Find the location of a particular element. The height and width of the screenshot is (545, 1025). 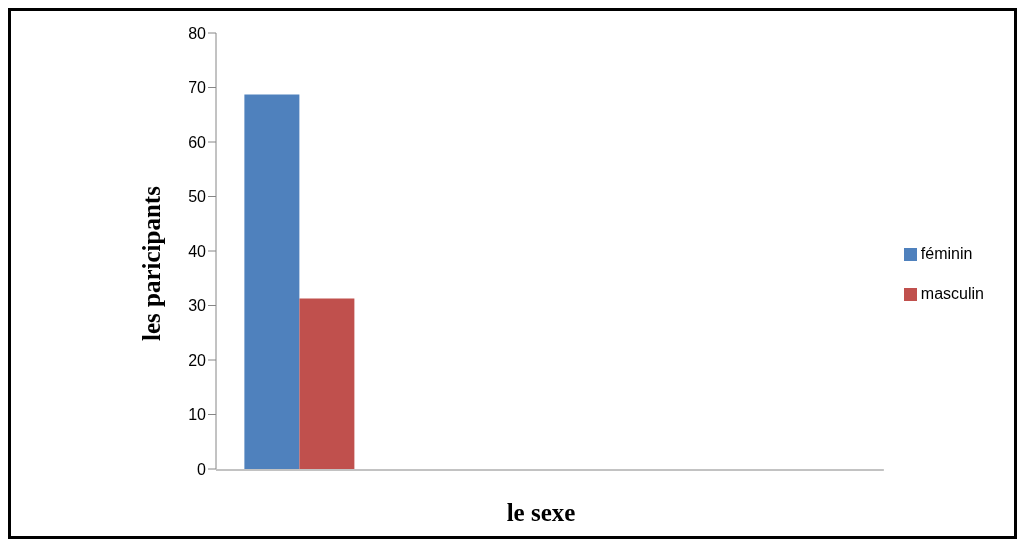

legend-label: féminin is located at coordinates (946, 253).